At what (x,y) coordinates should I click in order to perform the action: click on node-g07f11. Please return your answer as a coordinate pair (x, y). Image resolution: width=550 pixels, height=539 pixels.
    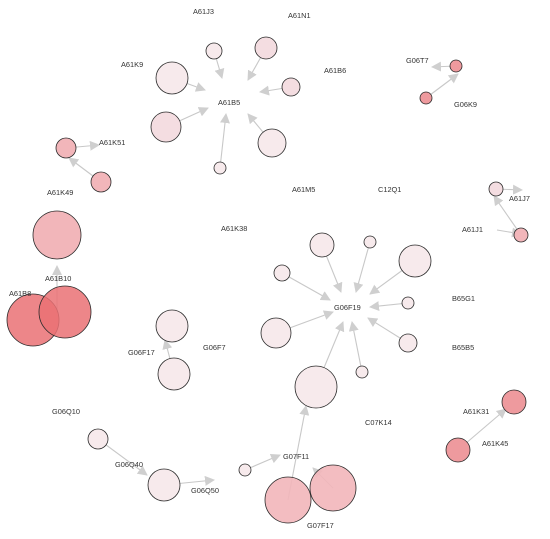
    Looking at the image, I should click on (333, 488).